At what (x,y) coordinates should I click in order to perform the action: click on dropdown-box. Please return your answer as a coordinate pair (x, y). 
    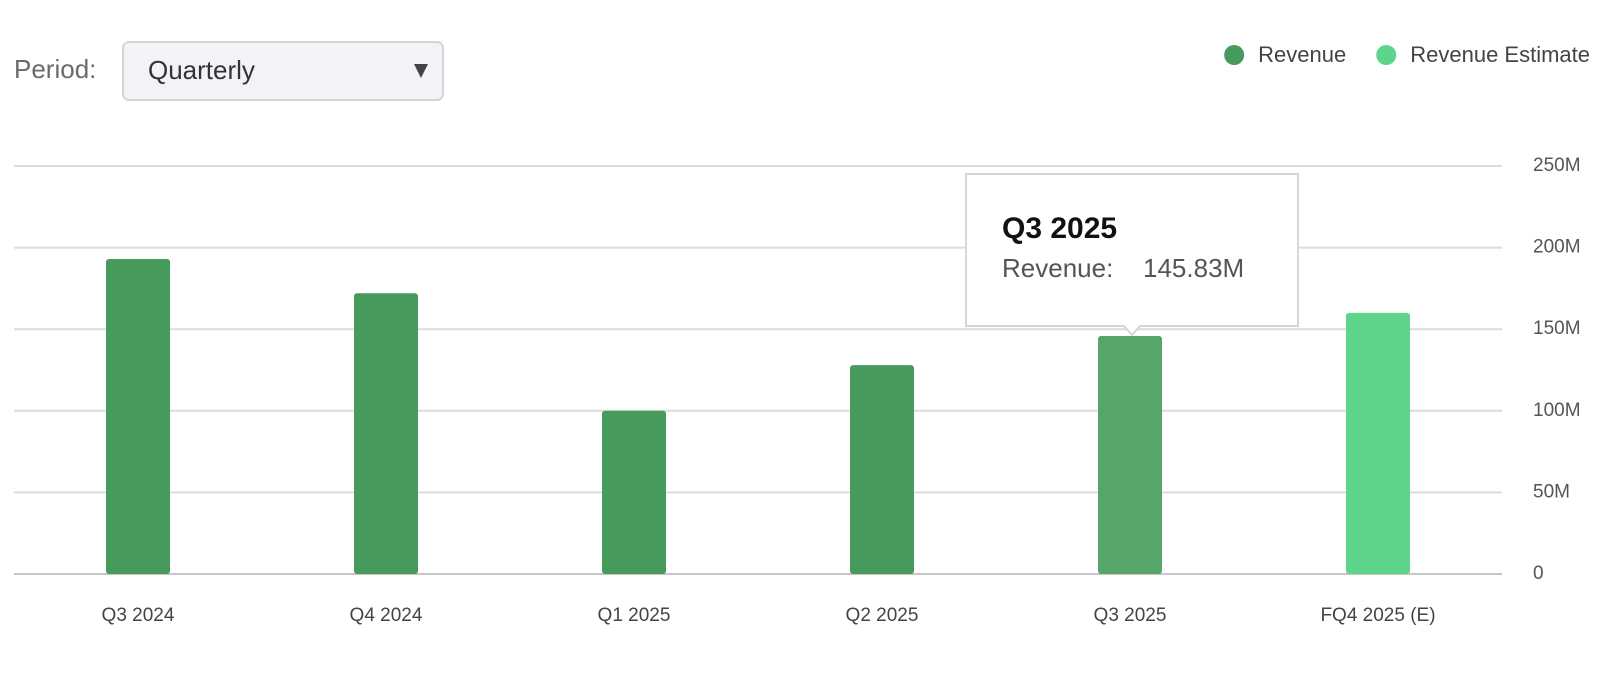
    Looking at the image, I should click on (283, 71).